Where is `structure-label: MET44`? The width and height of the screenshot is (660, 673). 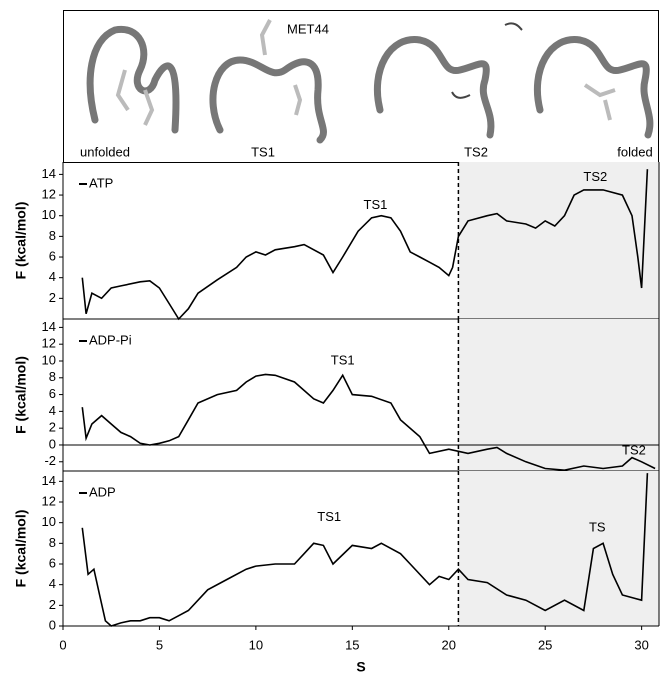 structure-label: MET44 is located at coordinates (308, 28).